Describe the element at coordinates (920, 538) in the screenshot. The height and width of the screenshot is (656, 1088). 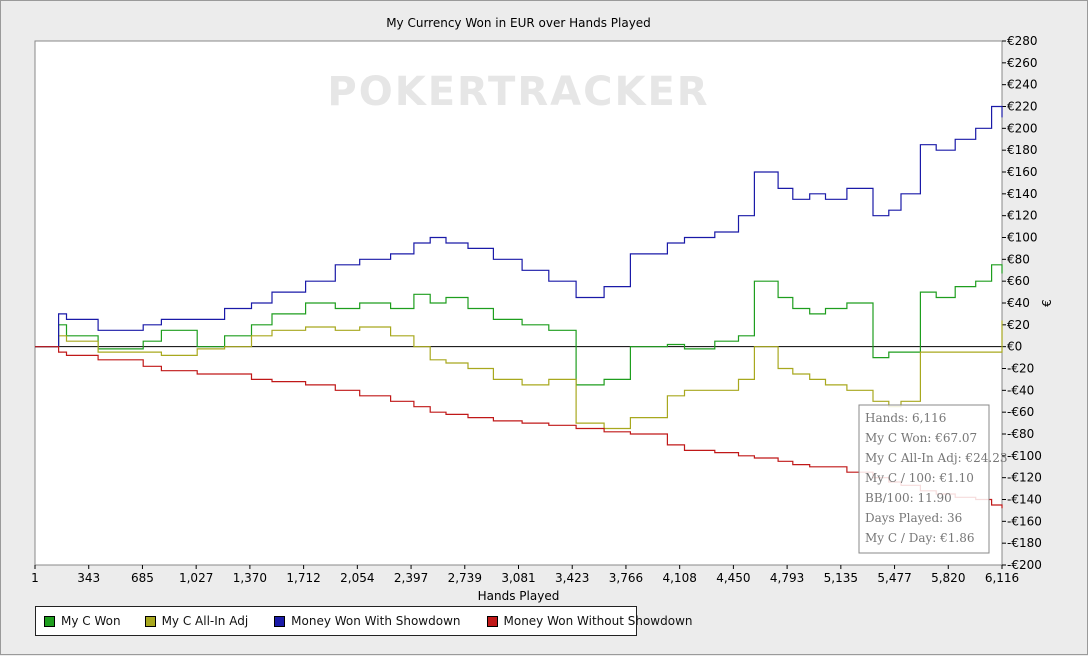
I see `tooltip-row: My C / Day: €1.86` at that location.